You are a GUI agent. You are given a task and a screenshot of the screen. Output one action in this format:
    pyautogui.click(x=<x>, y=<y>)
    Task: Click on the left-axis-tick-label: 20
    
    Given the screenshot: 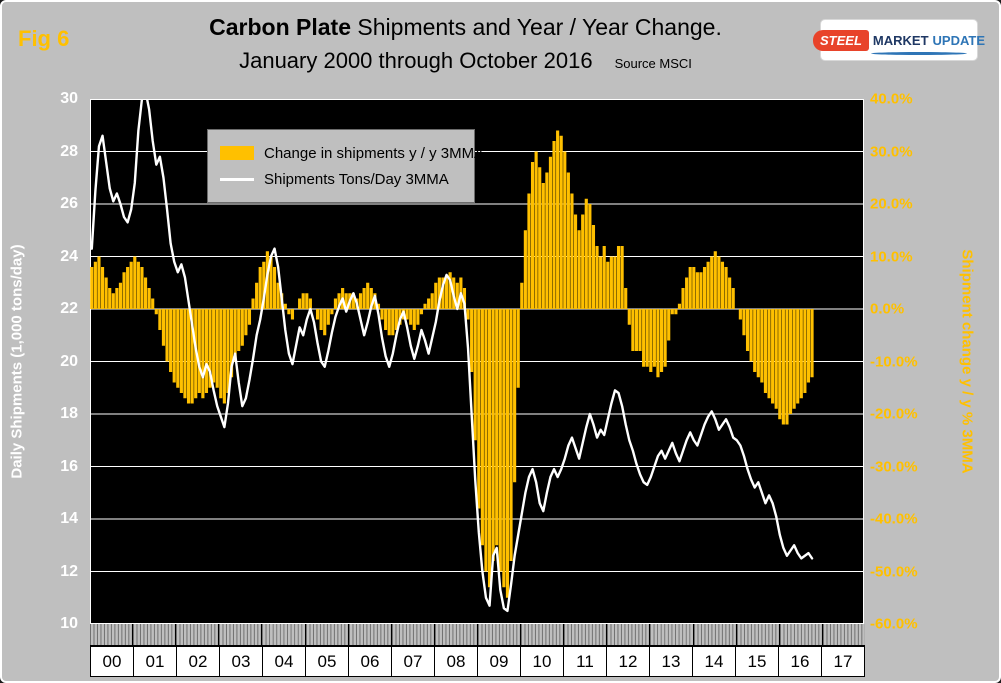 What is the action you would take?
    pyautogui.click(x=69, y=361)
    